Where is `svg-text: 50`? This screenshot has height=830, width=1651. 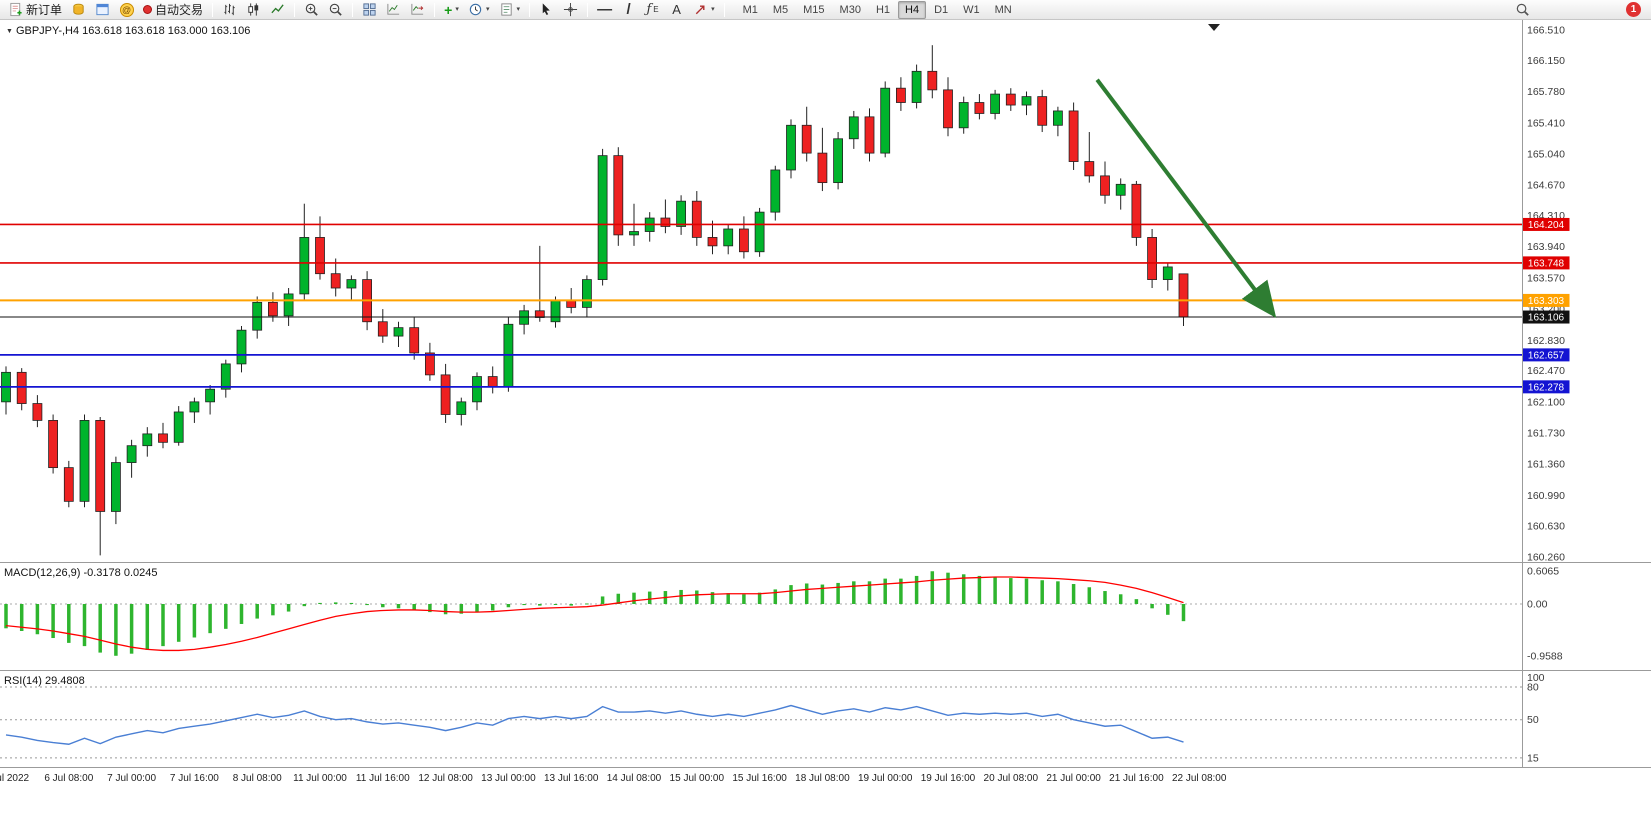 svg-text: 50 is located at coordinates (1533, 720).